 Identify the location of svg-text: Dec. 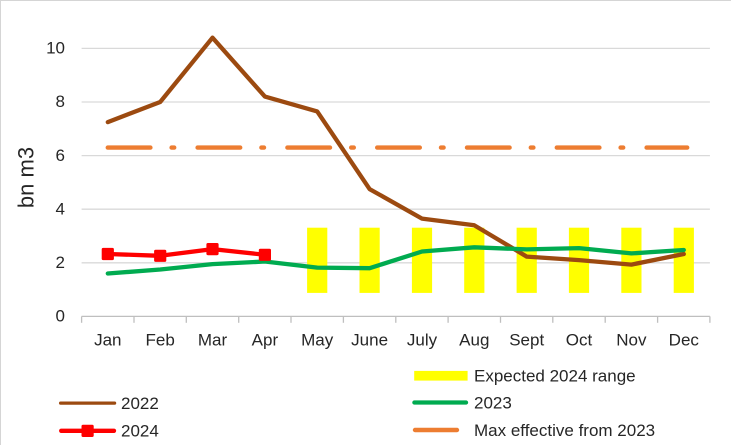
(684, 340).